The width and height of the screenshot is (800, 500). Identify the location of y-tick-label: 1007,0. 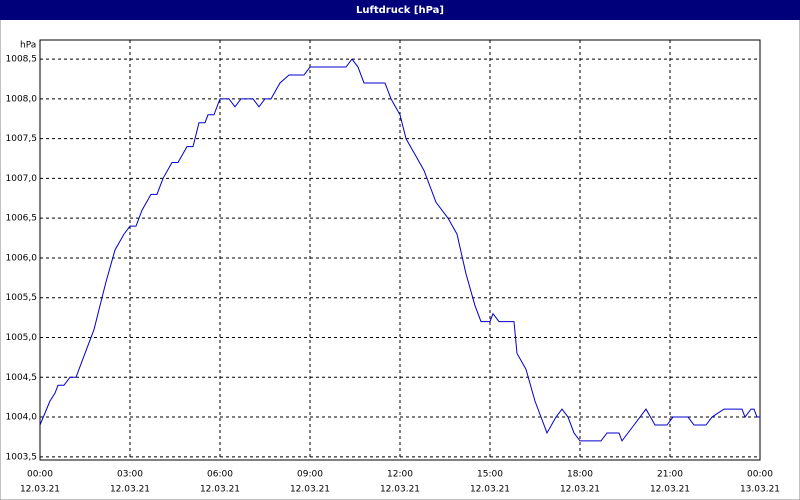
(22, 179).